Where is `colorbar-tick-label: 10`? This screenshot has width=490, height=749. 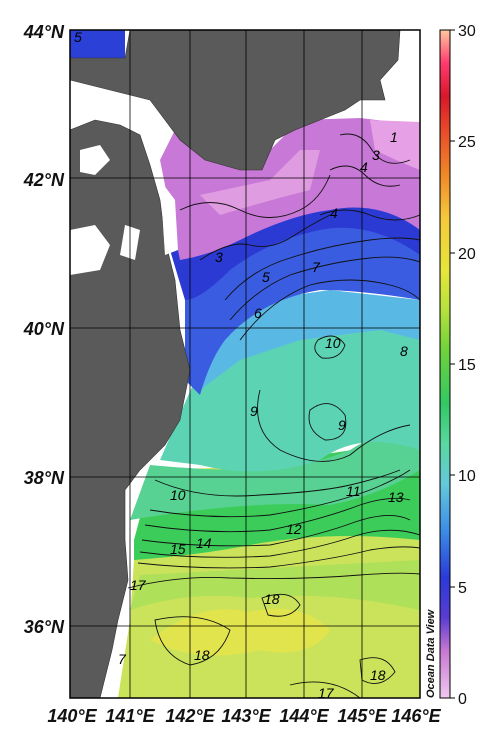
colorbar-tick-label: 10 is located at coordinates (467, 476).